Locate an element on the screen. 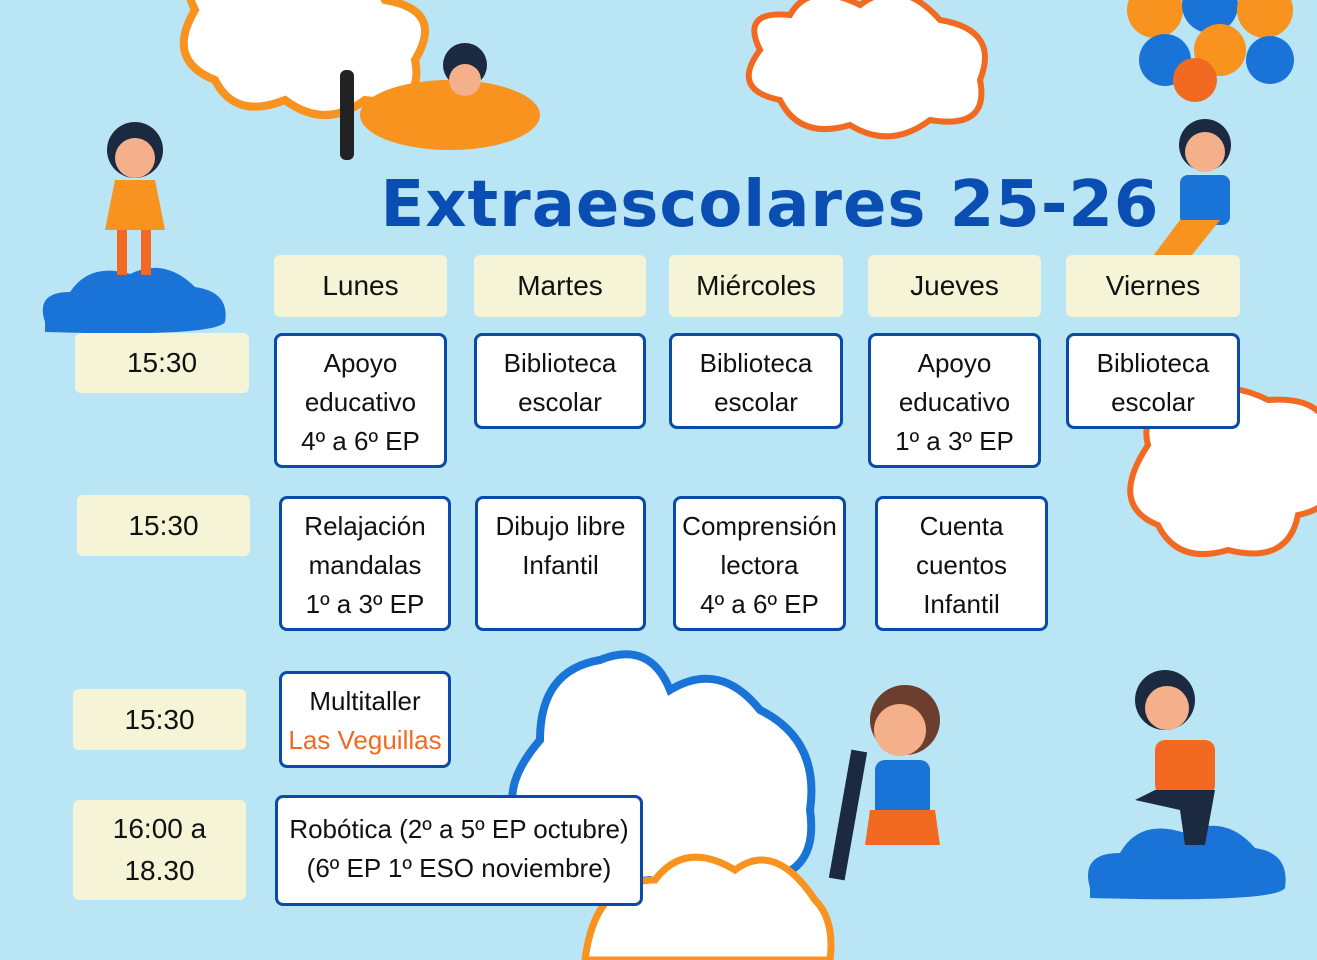 The width and height of the screenshot is (1317, 960). activity-lunes-row1: Apoyo educativo 4º a 6º EP is located at coordinates (360, 400).